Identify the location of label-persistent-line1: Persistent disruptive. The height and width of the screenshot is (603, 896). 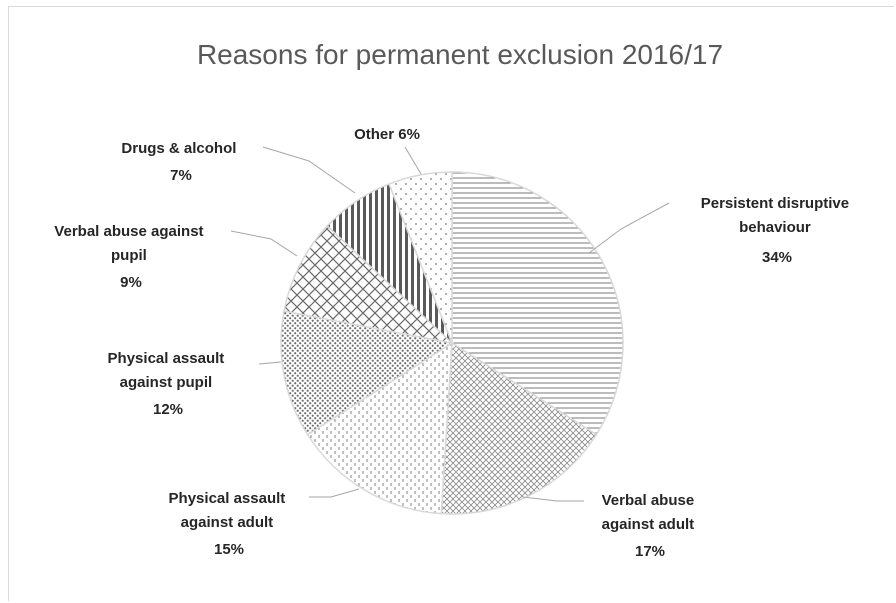
(775, 203).